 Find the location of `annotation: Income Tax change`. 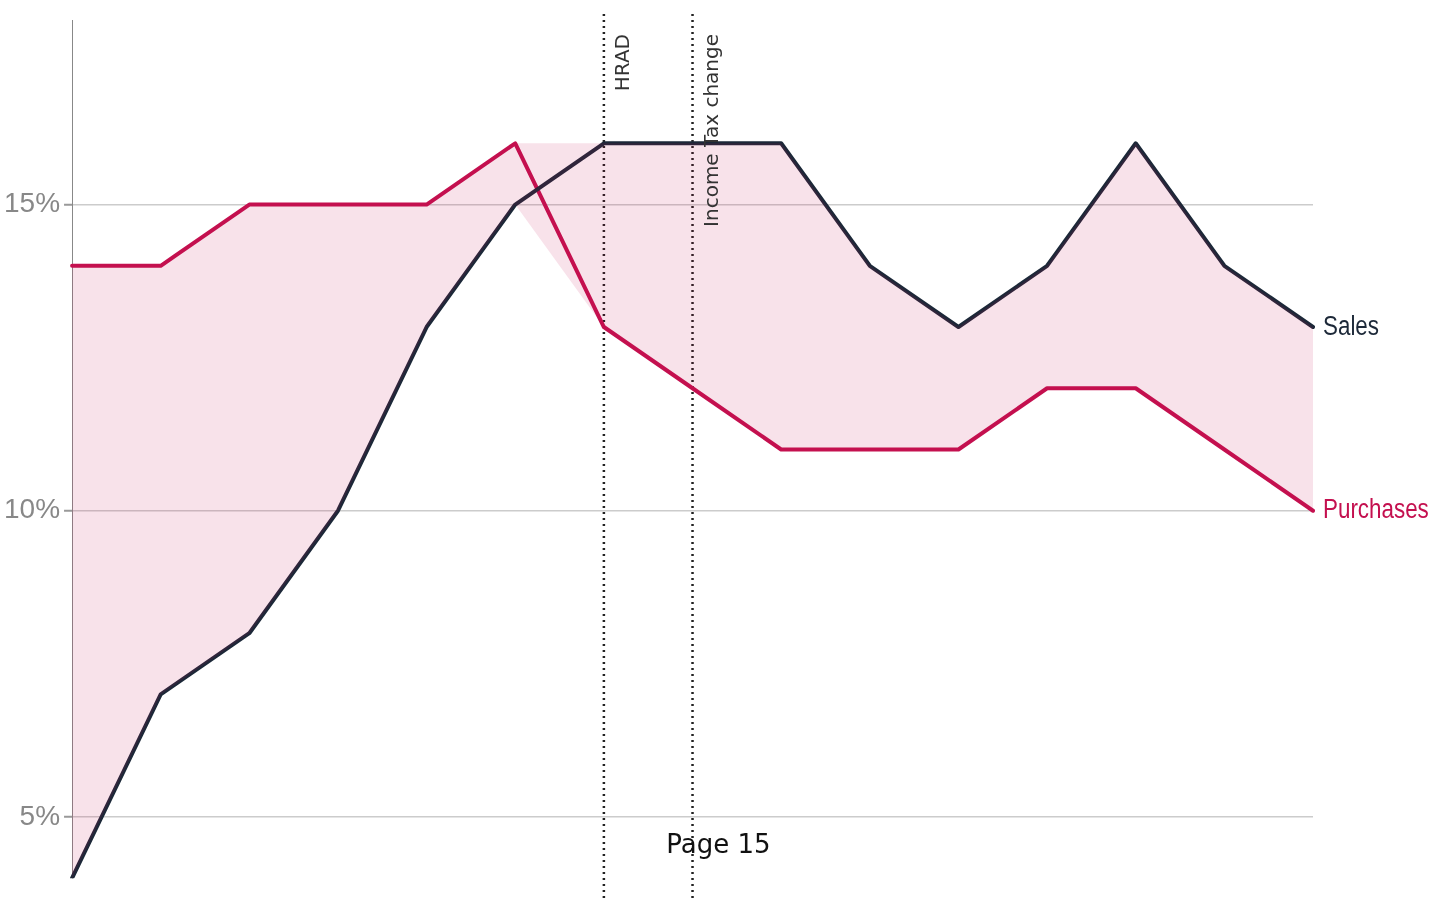

annotation: Income Tax change is located at coordinates (710, 130).